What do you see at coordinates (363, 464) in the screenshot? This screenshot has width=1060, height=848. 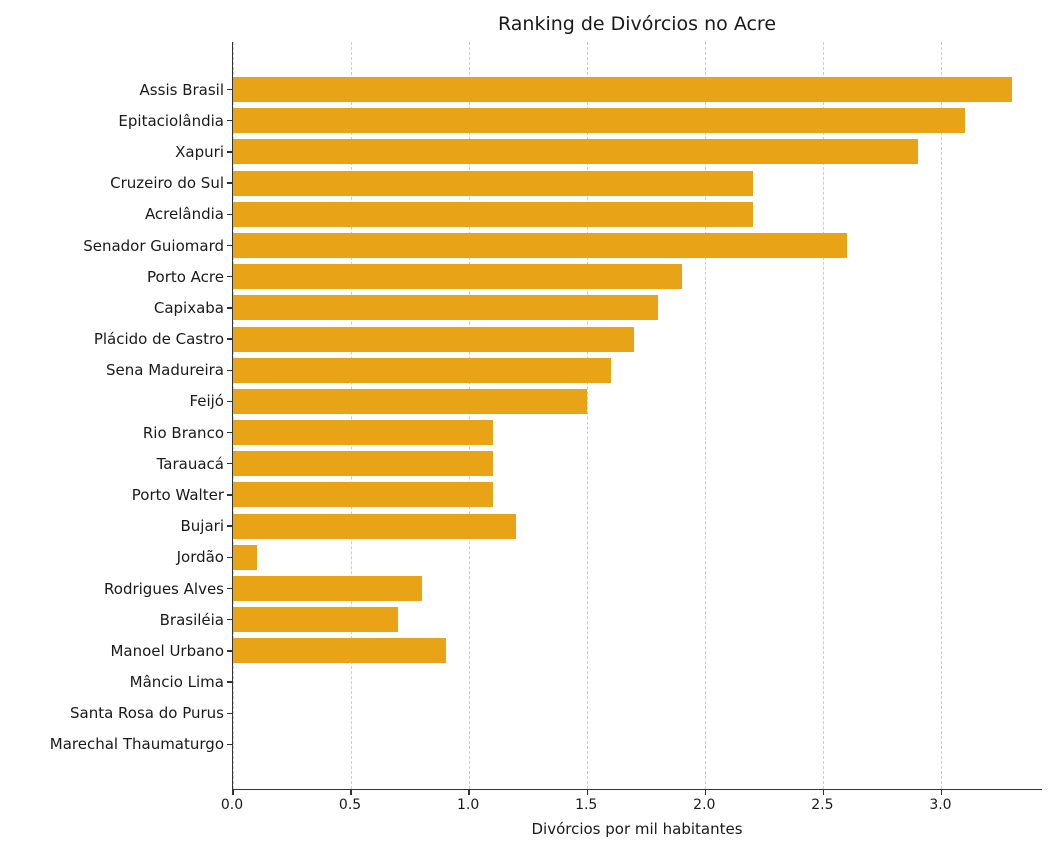 I see `bar-tarauac-` at bounding box center [363, 464].